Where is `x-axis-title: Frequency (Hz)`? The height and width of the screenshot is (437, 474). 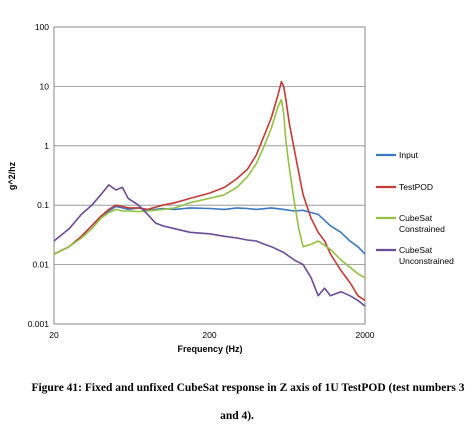
x-axis-title: Frequency (Hz) is located at coordinates (209, 349).